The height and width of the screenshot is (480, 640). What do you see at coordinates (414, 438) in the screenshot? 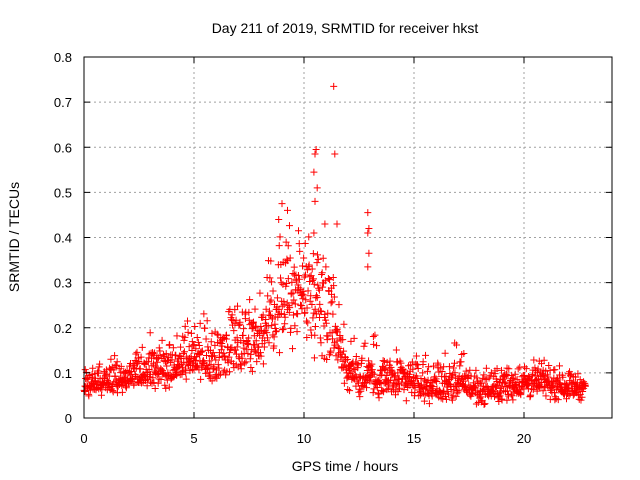
I see `x-tick-label: 15` at bounding box center [414, 438].